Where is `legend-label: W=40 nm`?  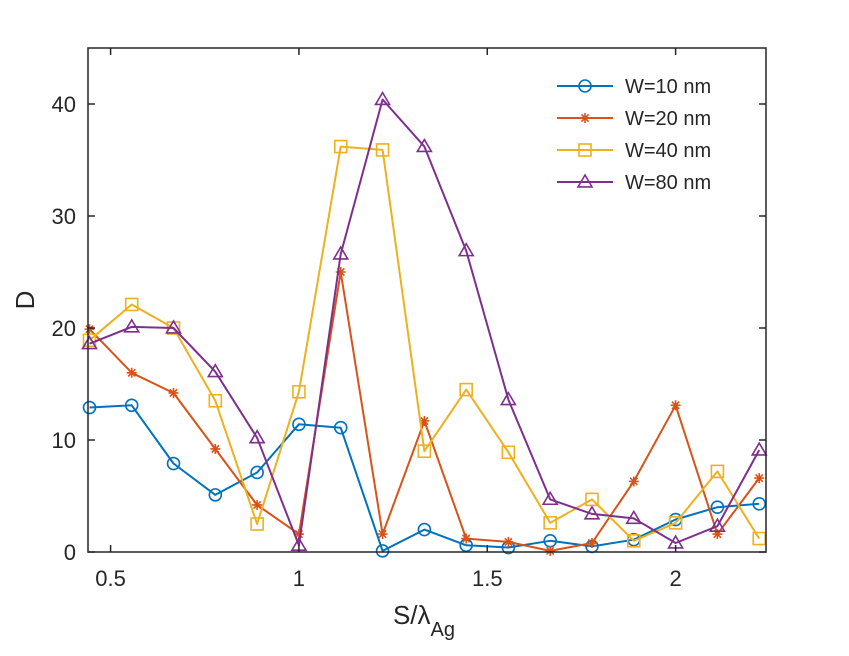 legend-label: W=40 nm is located at coordinates (668, 151).